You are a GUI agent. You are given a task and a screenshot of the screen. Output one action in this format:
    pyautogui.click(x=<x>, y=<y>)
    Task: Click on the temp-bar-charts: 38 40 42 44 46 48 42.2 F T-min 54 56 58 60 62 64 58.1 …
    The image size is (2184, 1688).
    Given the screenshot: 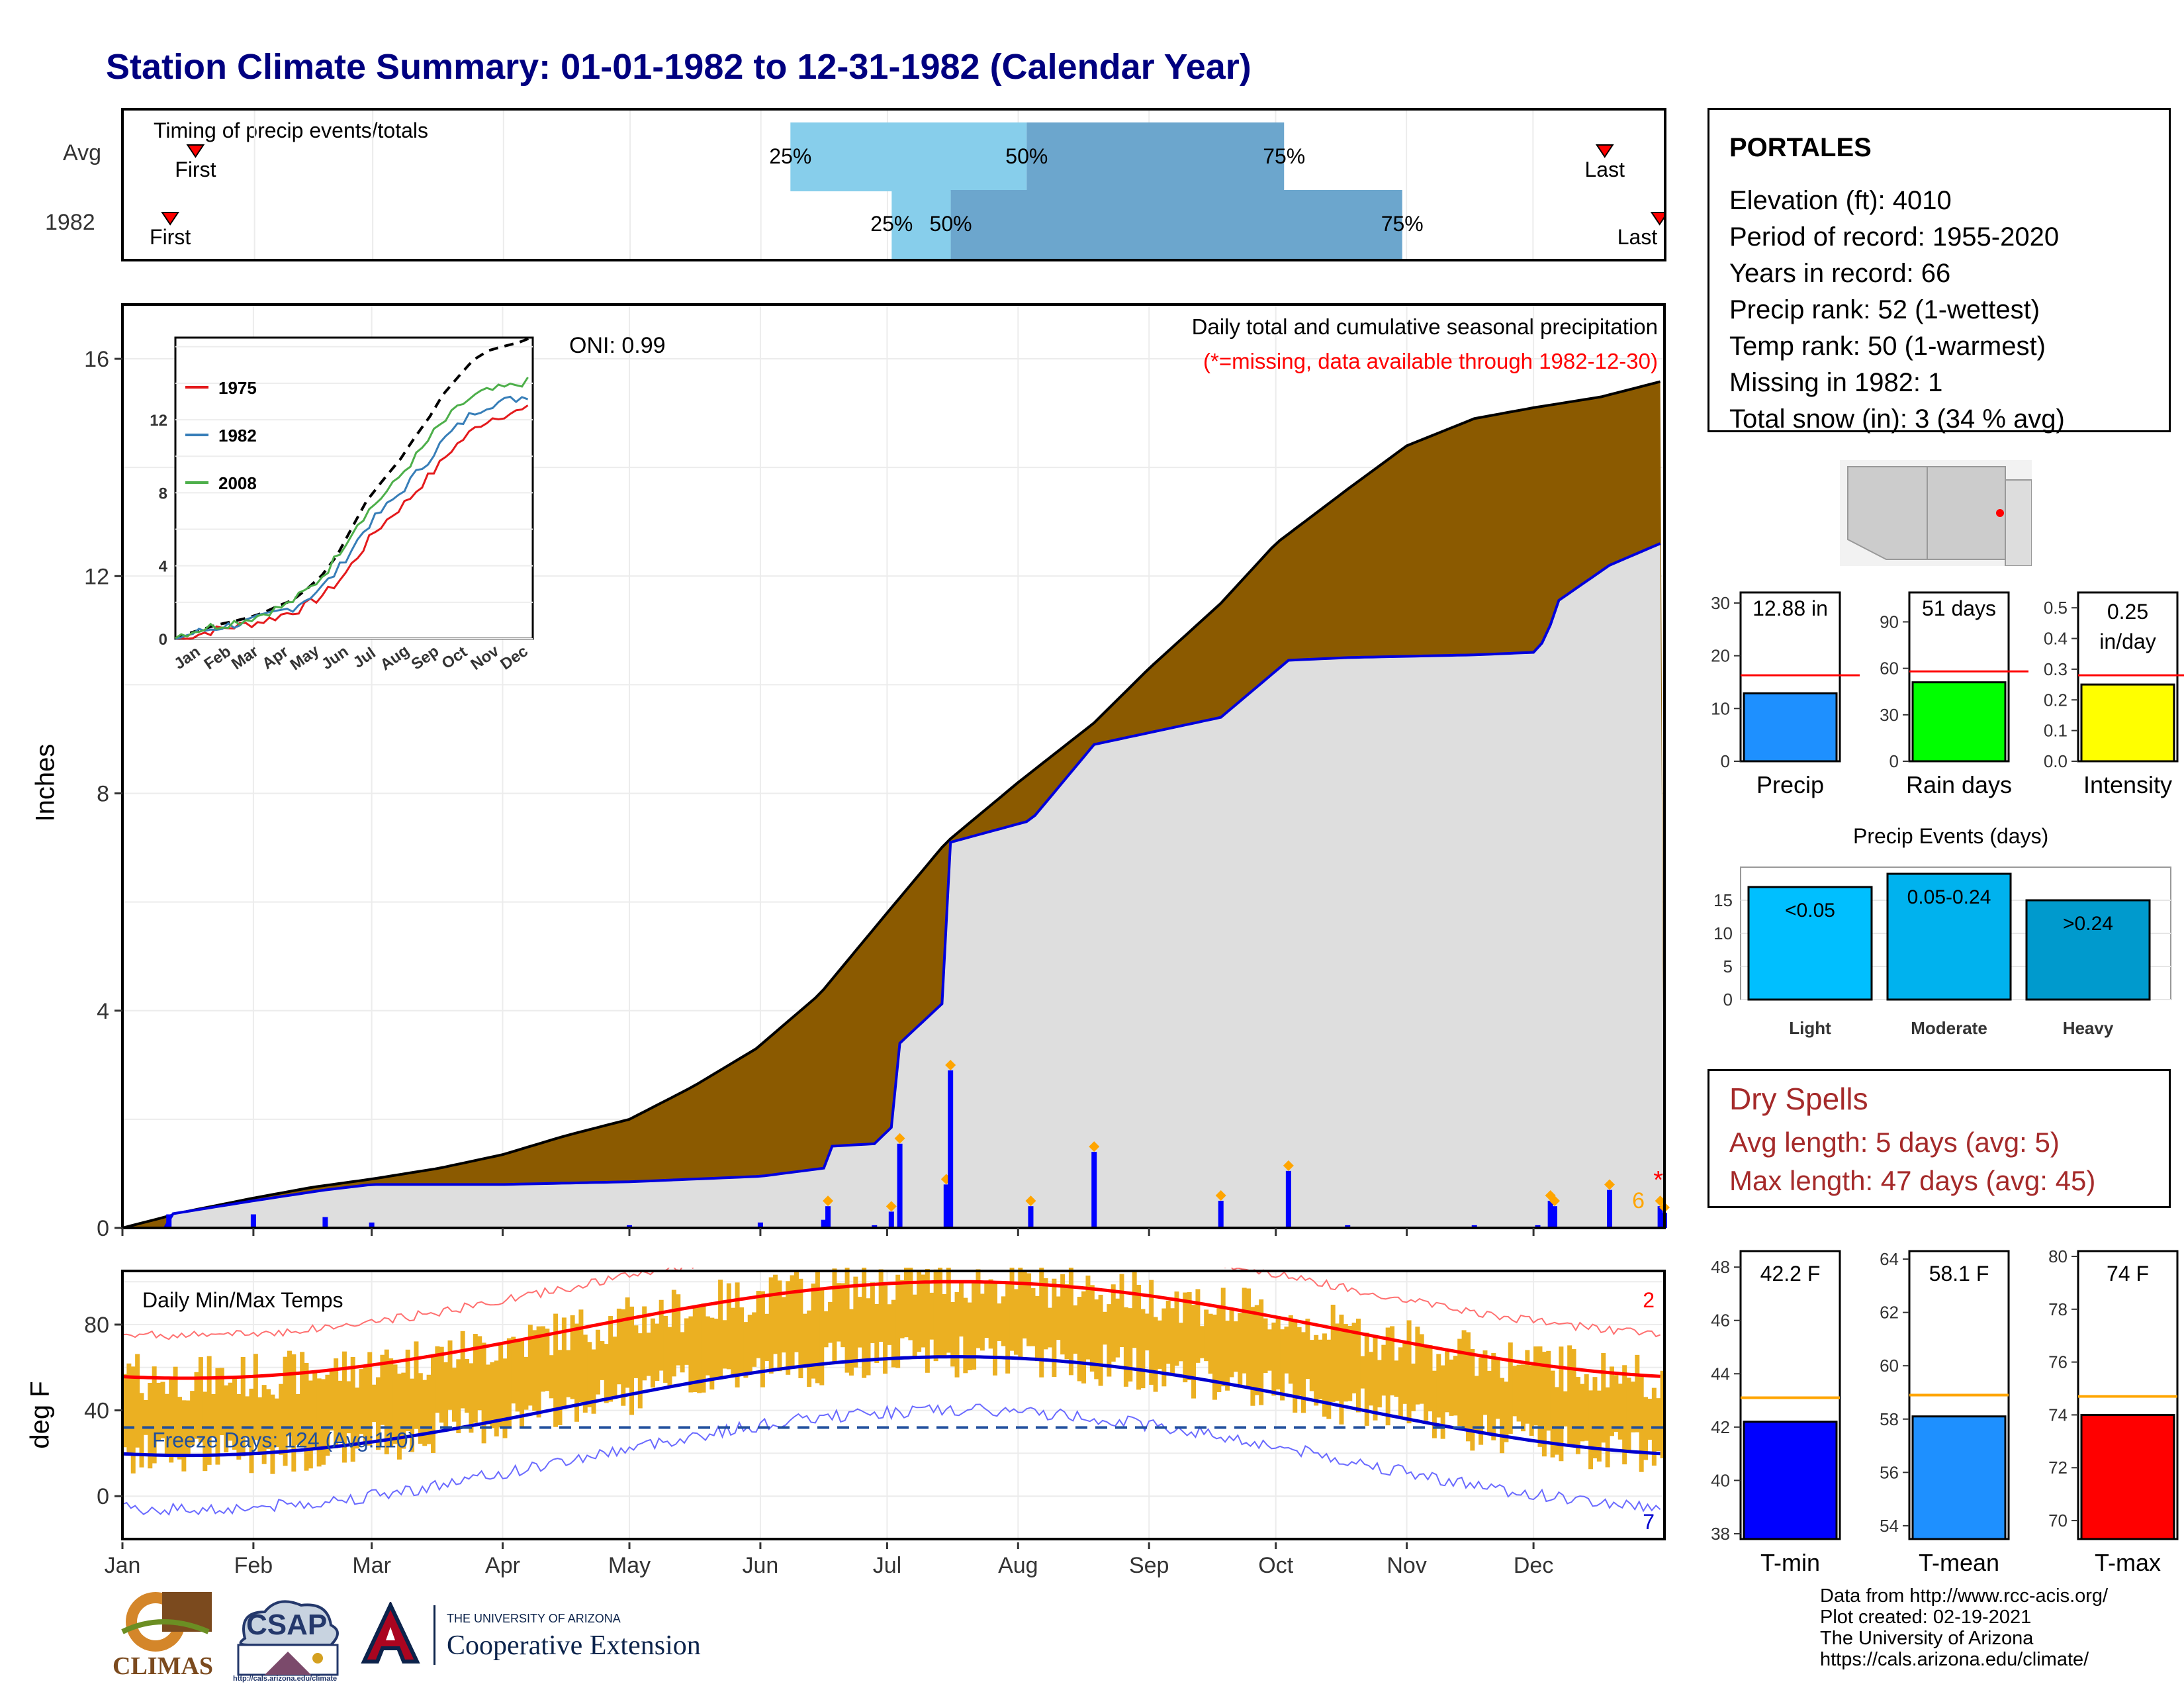 What is the action you would take?
    pyautogui.click(x=1945, y=1411)
    